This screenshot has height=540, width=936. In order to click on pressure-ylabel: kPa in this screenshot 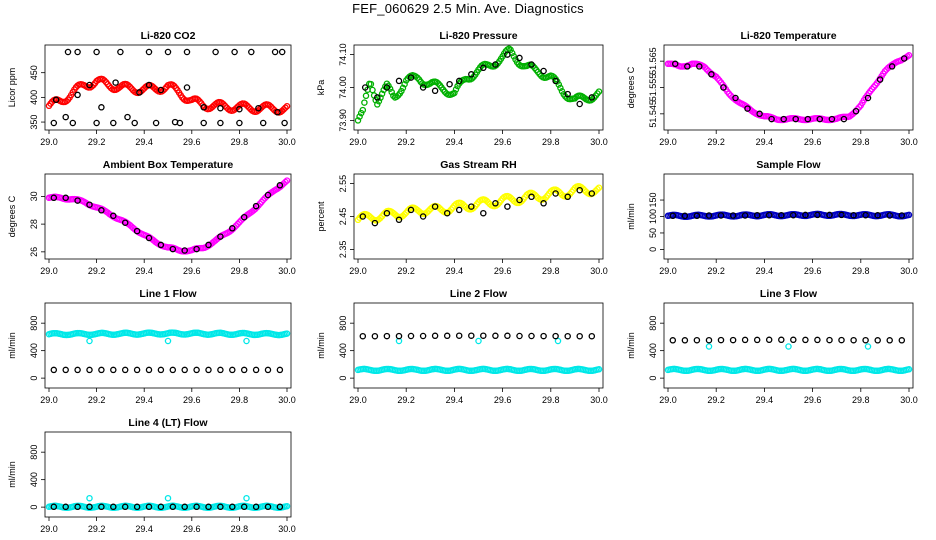, I will do `click(321, 88)`.